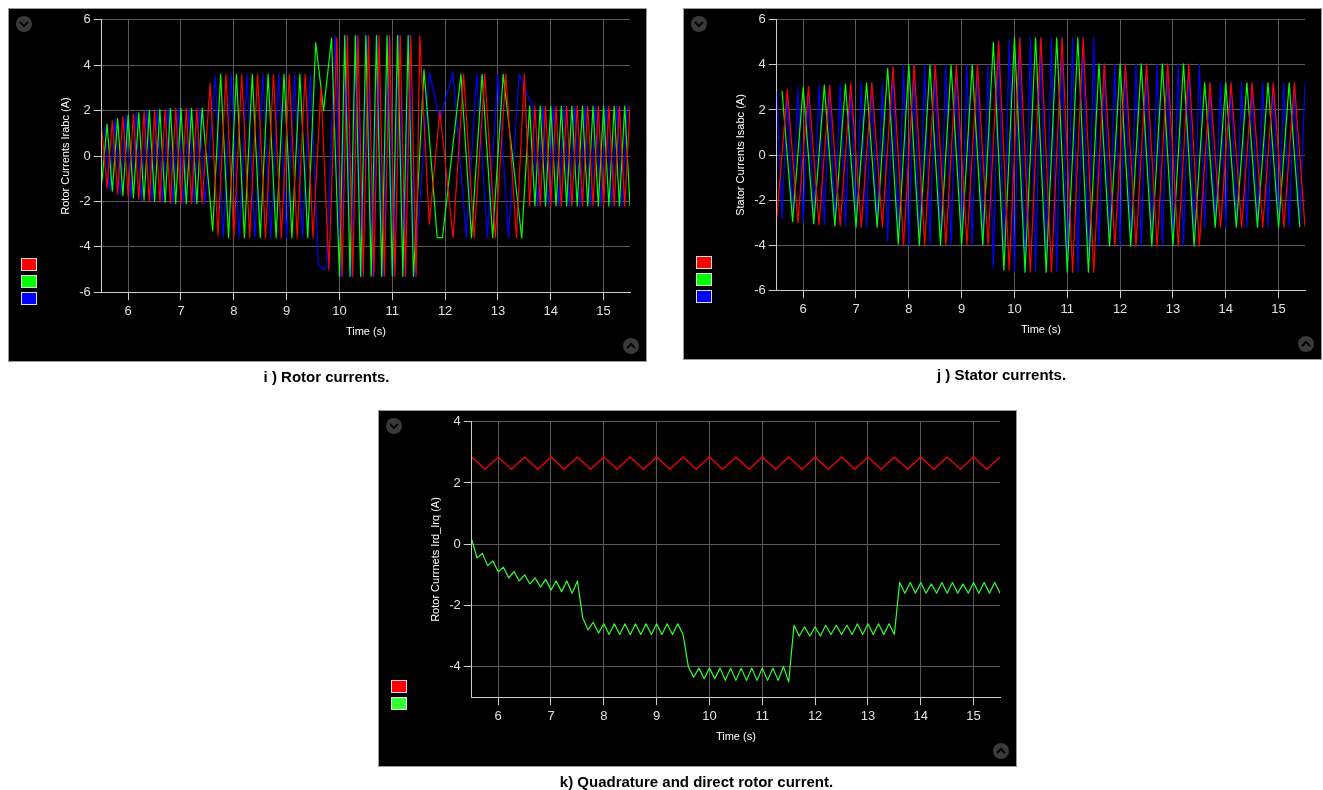  Describe the element at coordinates (64, 156) in the screenshot. I see `y-axis-title: Rotor Currents Irabc (A)` at that location.